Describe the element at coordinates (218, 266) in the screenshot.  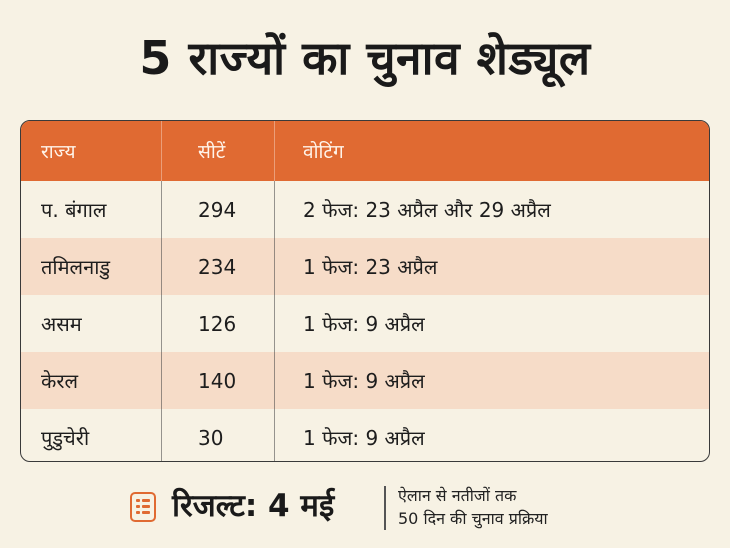
I see `seats-cell: 234` at that location.